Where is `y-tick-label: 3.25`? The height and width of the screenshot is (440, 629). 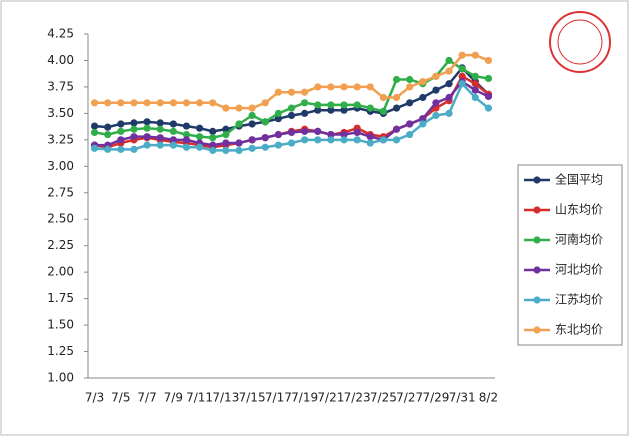 y-tick-label: 3.25 is located at coordinates (60, 139).